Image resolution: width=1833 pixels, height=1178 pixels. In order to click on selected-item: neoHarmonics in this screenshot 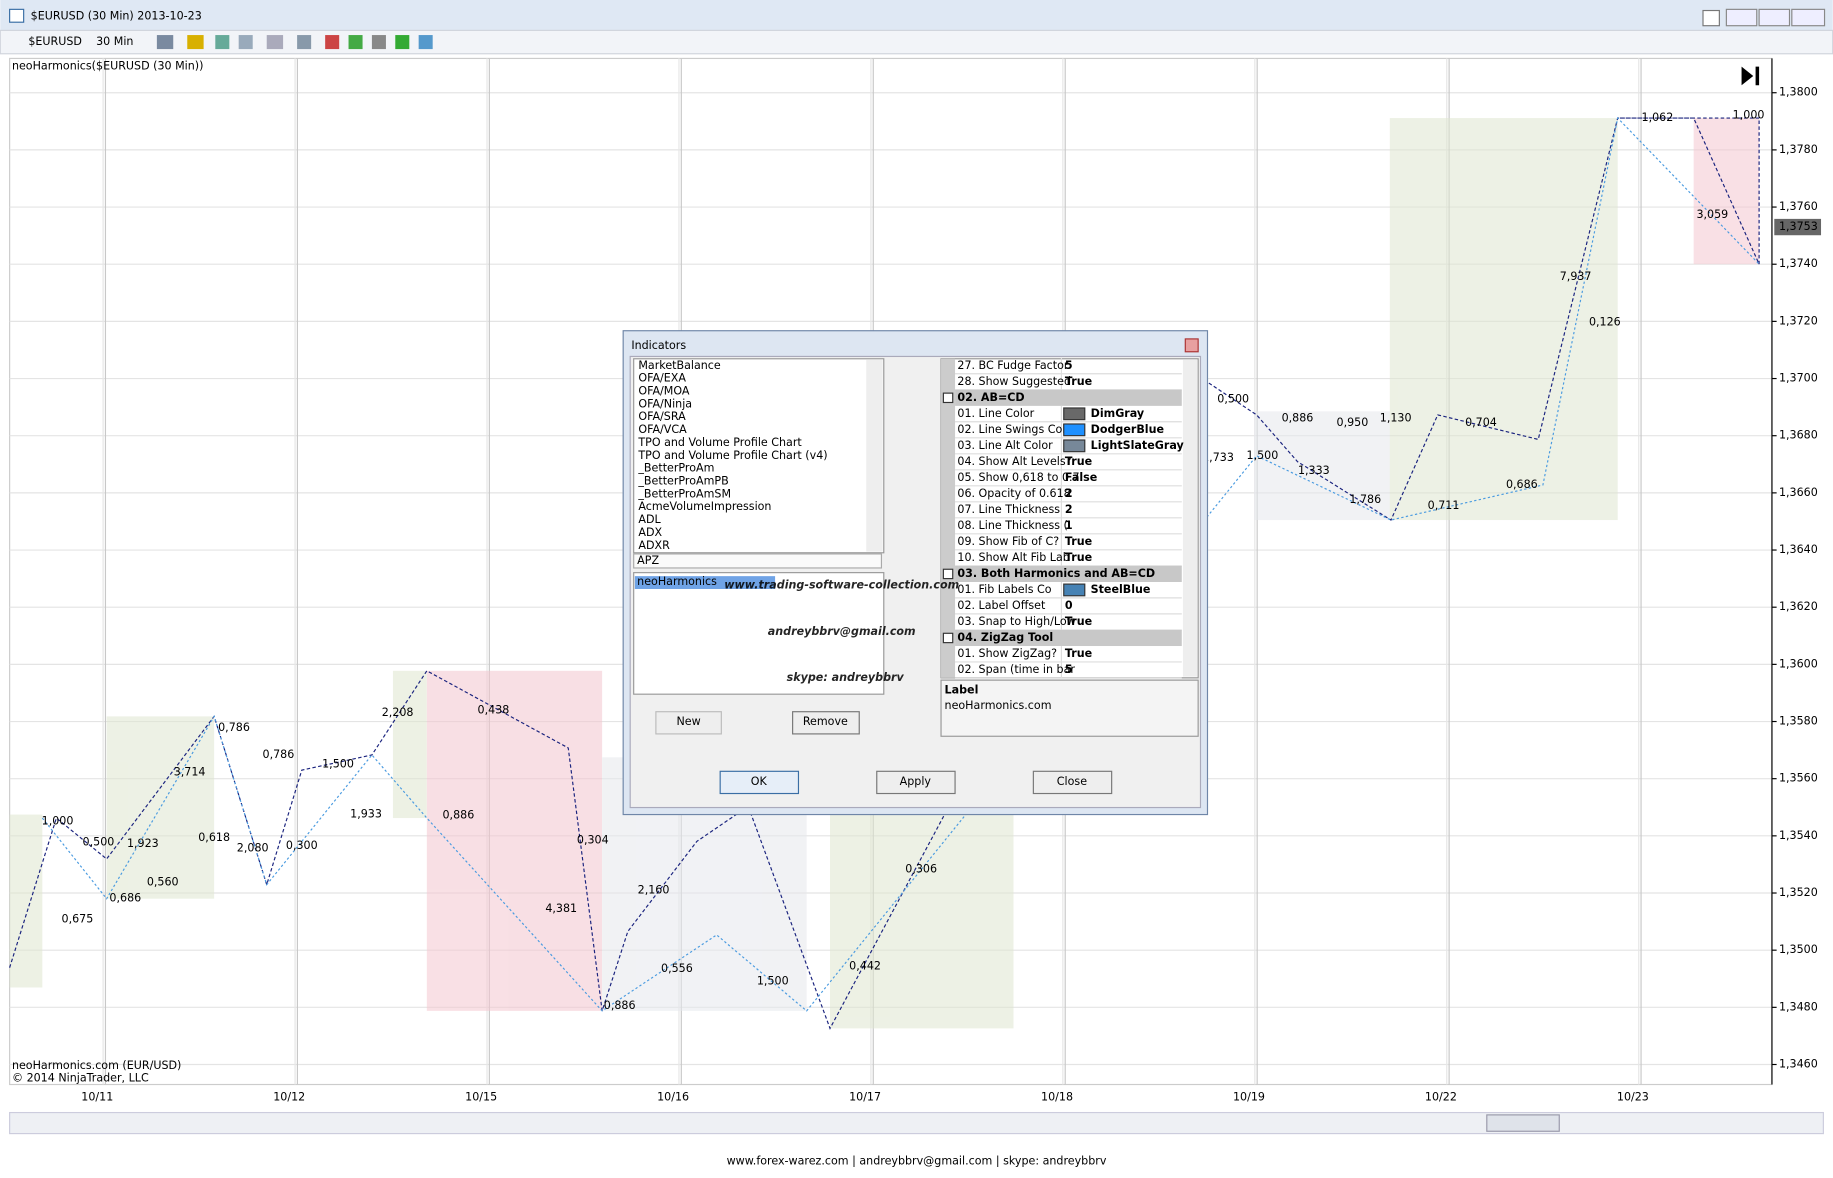, I will do `click(677, 581)`.